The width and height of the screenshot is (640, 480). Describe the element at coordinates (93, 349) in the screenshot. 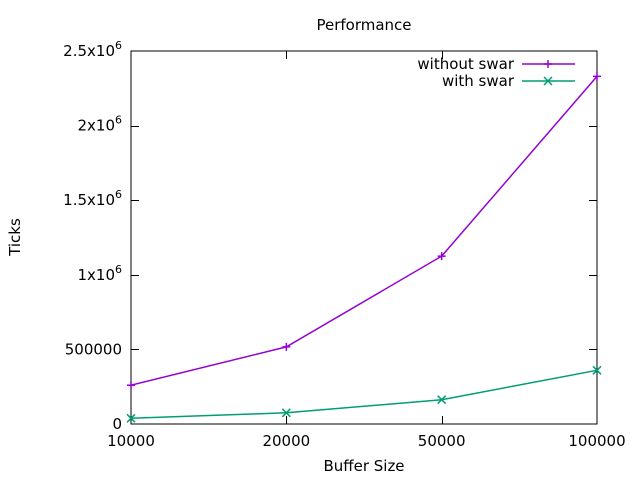

I see `y-tick-label: 500000` at that location.